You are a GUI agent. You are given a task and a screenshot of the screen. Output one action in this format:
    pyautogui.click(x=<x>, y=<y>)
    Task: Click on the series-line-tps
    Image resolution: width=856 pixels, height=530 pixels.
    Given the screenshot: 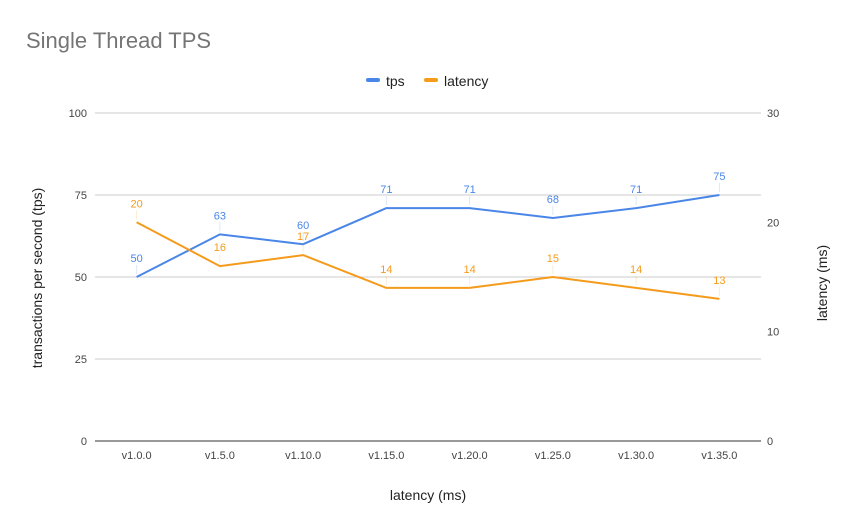 What is the action you would take?
    pyautogui.click(x=428, y=236)
    